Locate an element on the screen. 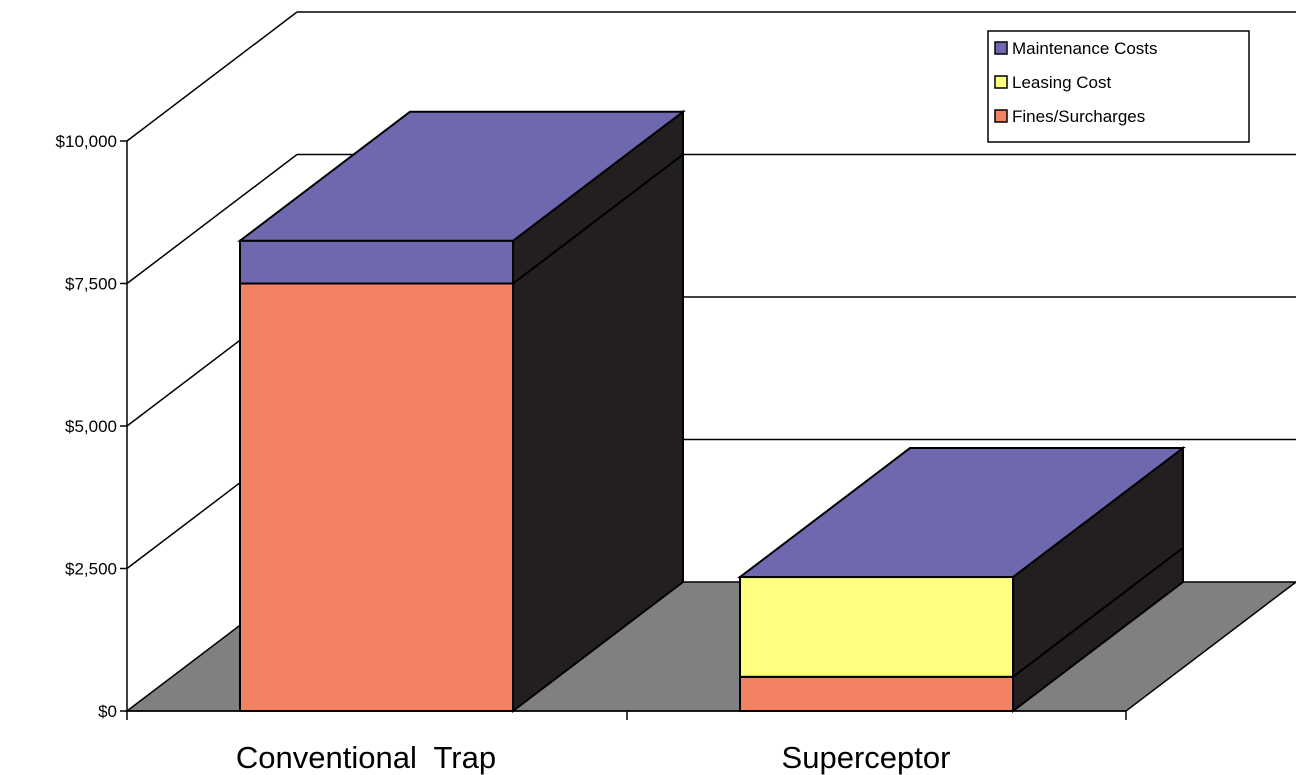 The width and height of the screenshot is (1296, 775). y-tick-label: $2,500 is located at coordinates (91, 569).